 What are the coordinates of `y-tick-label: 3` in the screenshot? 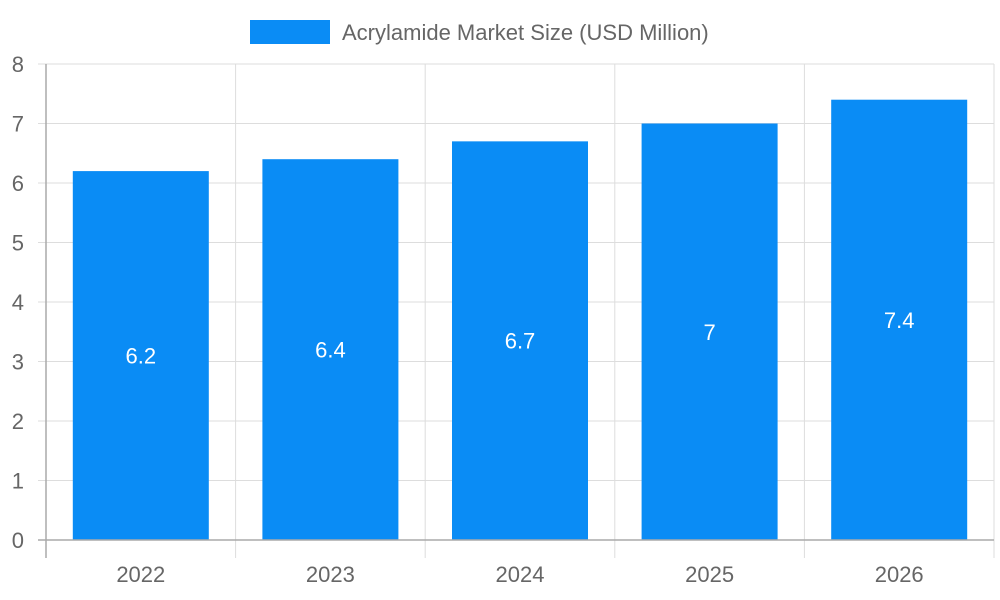 It's located at (18, 362).